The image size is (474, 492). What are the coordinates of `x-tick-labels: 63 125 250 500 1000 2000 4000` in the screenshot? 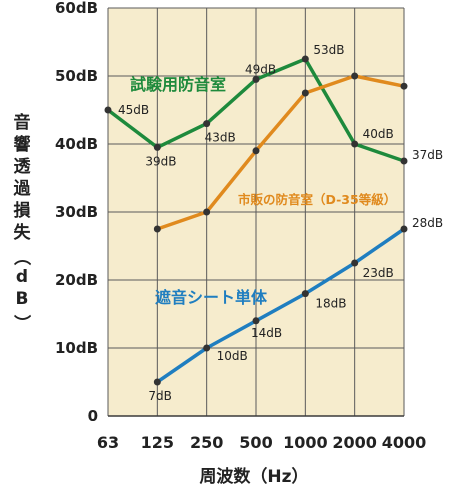 It's located at (261, 442).